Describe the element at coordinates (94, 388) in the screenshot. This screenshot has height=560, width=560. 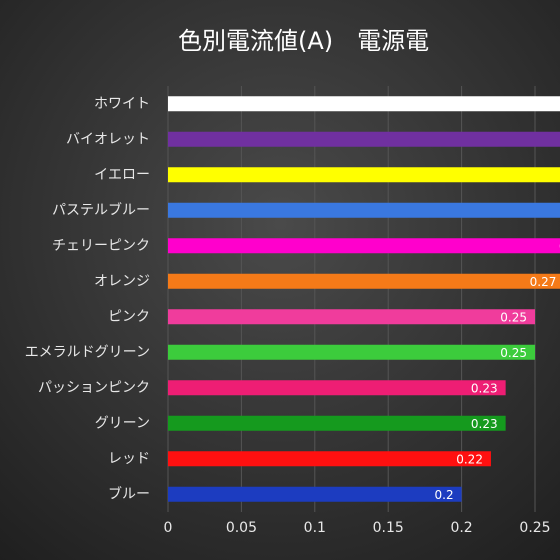
I see `y-tick-label: パッションピンク` at that location.